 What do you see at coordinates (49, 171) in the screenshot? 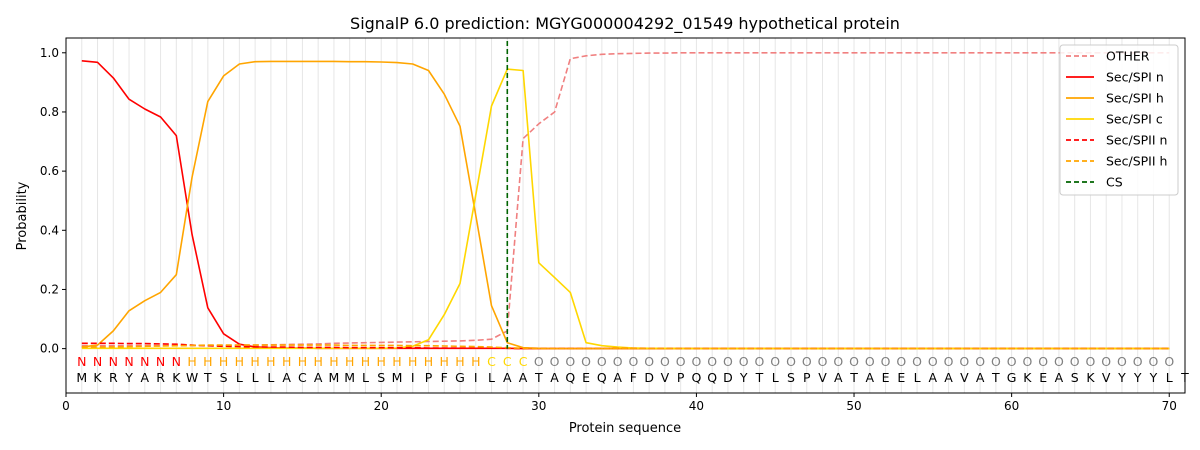
I see `y-tick-label: 0.6` at bounding box center [49, 171].